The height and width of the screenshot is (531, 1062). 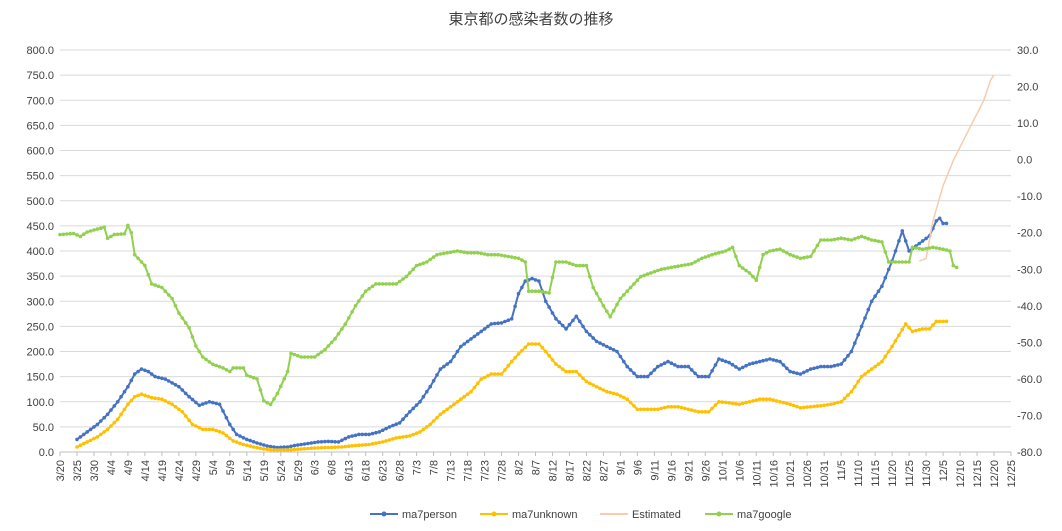 I want to click on x-tick-label: 11/20, so click(x=893, y=473).